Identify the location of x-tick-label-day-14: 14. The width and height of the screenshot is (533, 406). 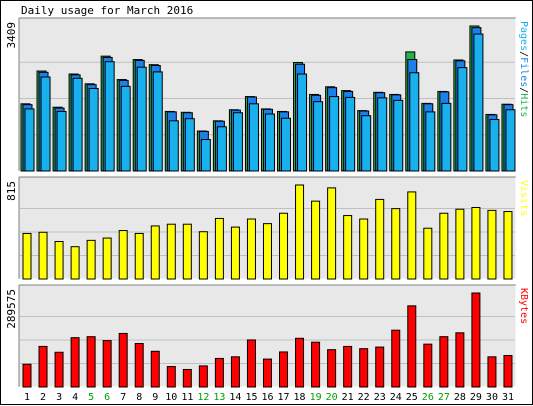
(235, 397).